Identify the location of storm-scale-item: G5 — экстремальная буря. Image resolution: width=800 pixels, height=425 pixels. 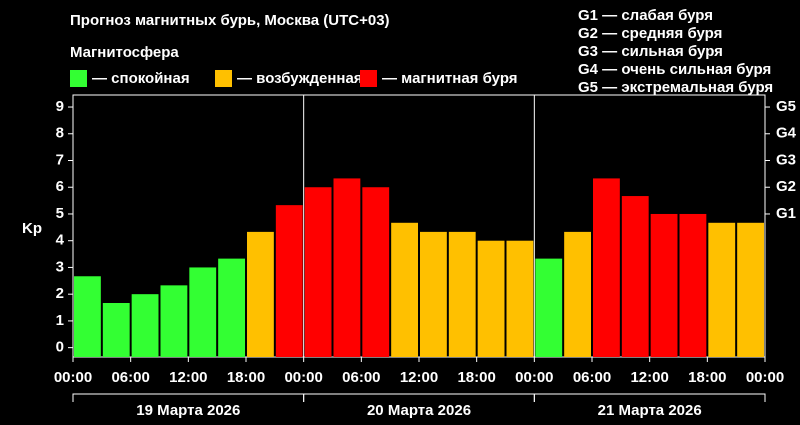
(675, 87).